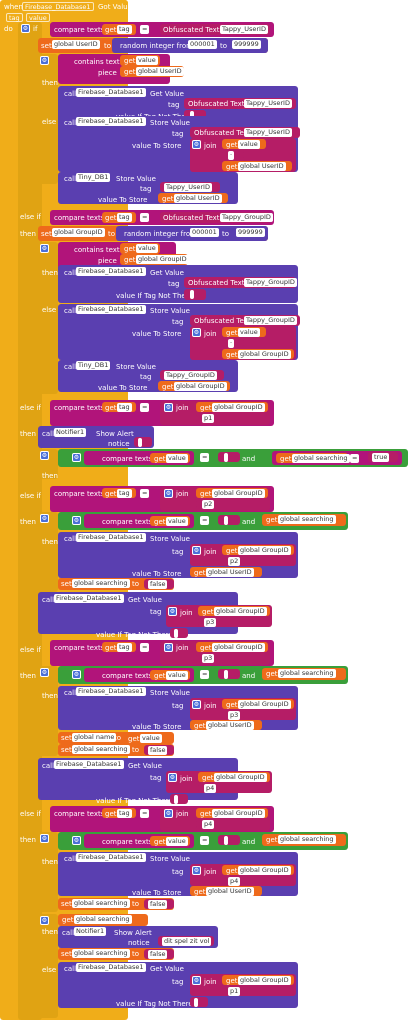  Describe the element at coordinates (381, 457) in the screenshot. I see `true-string: true` at that location.